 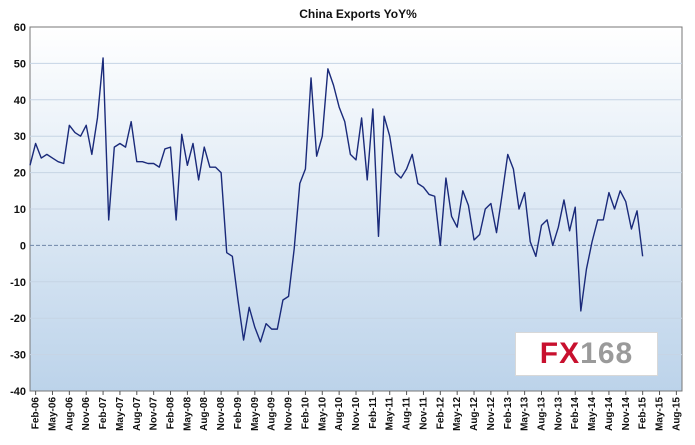 What do you see at coordinates (440, 413) in the screenshot?
I see `x-tick-label: Feb-12` at bounding box center [440, 413].